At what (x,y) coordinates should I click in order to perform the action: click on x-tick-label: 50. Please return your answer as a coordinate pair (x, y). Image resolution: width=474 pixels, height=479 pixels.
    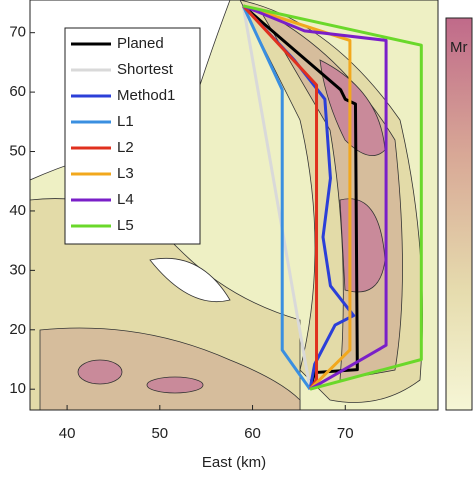
    Looking at the image, I should click on (159, 433).